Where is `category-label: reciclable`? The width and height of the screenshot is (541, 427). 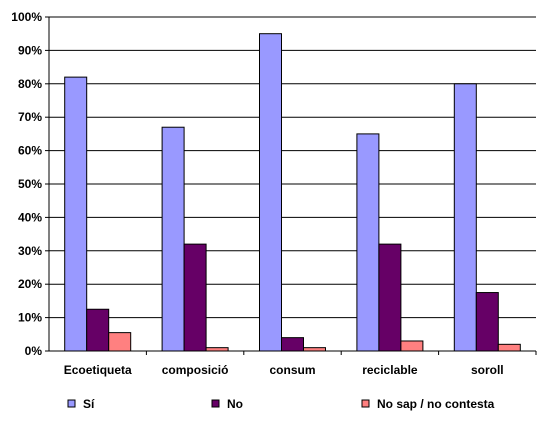
category-label: reciclable is located at coordinates (390, 370).